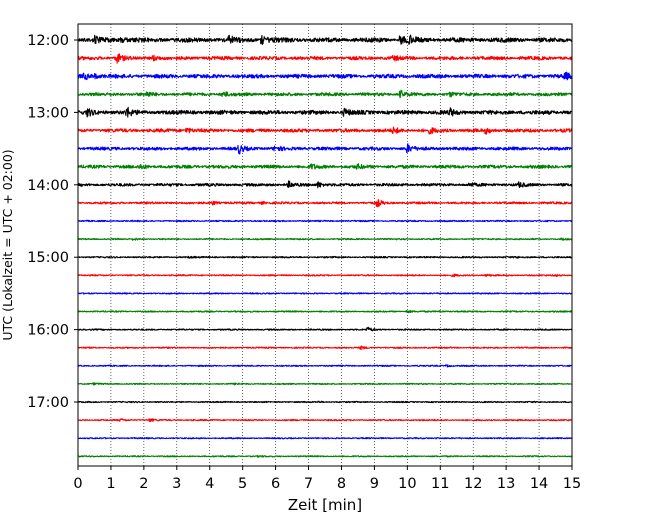  I want to click on x-tick-label: 10, so click(407, 484).